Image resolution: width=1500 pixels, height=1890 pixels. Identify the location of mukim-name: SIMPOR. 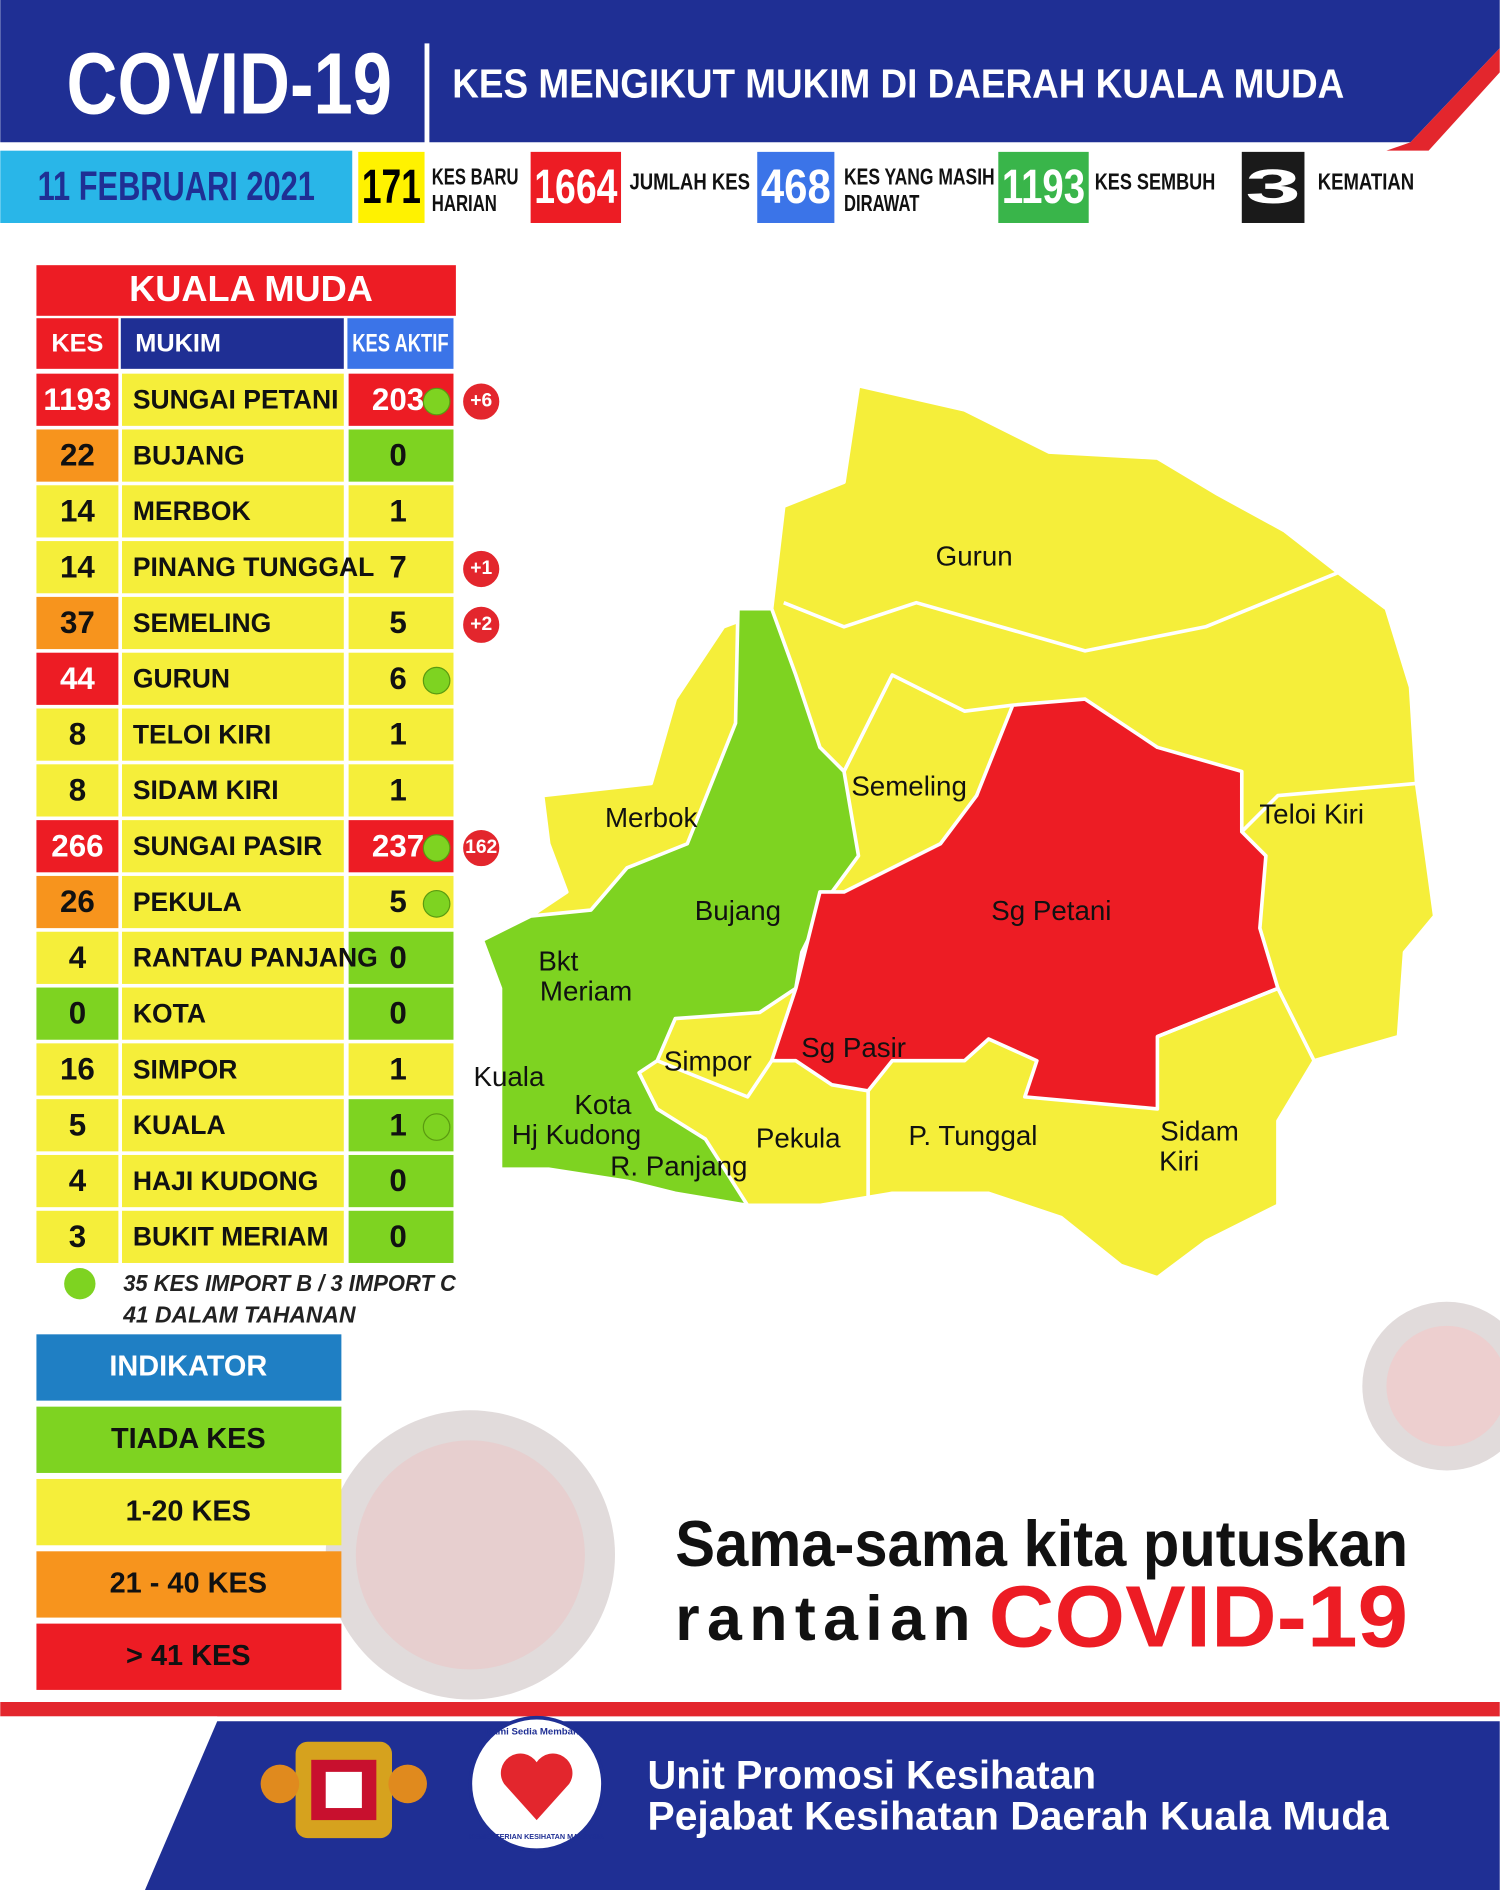
(185, 1069).